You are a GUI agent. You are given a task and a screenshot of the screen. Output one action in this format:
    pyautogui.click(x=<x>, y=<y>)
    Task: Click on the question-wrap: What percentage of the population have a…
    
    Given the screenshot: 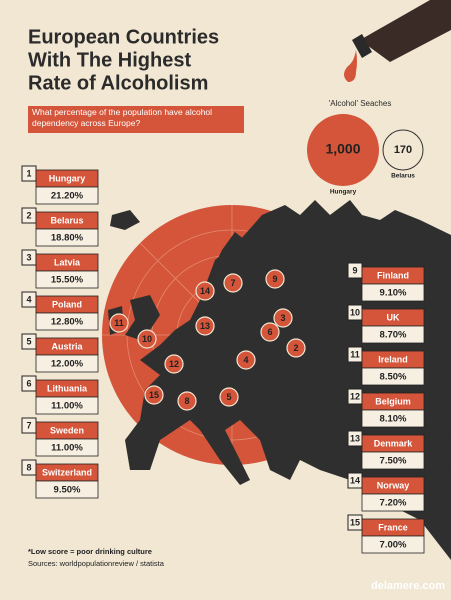 What is the action you would take?
    pyautogui.click(x=122, y=117)
    